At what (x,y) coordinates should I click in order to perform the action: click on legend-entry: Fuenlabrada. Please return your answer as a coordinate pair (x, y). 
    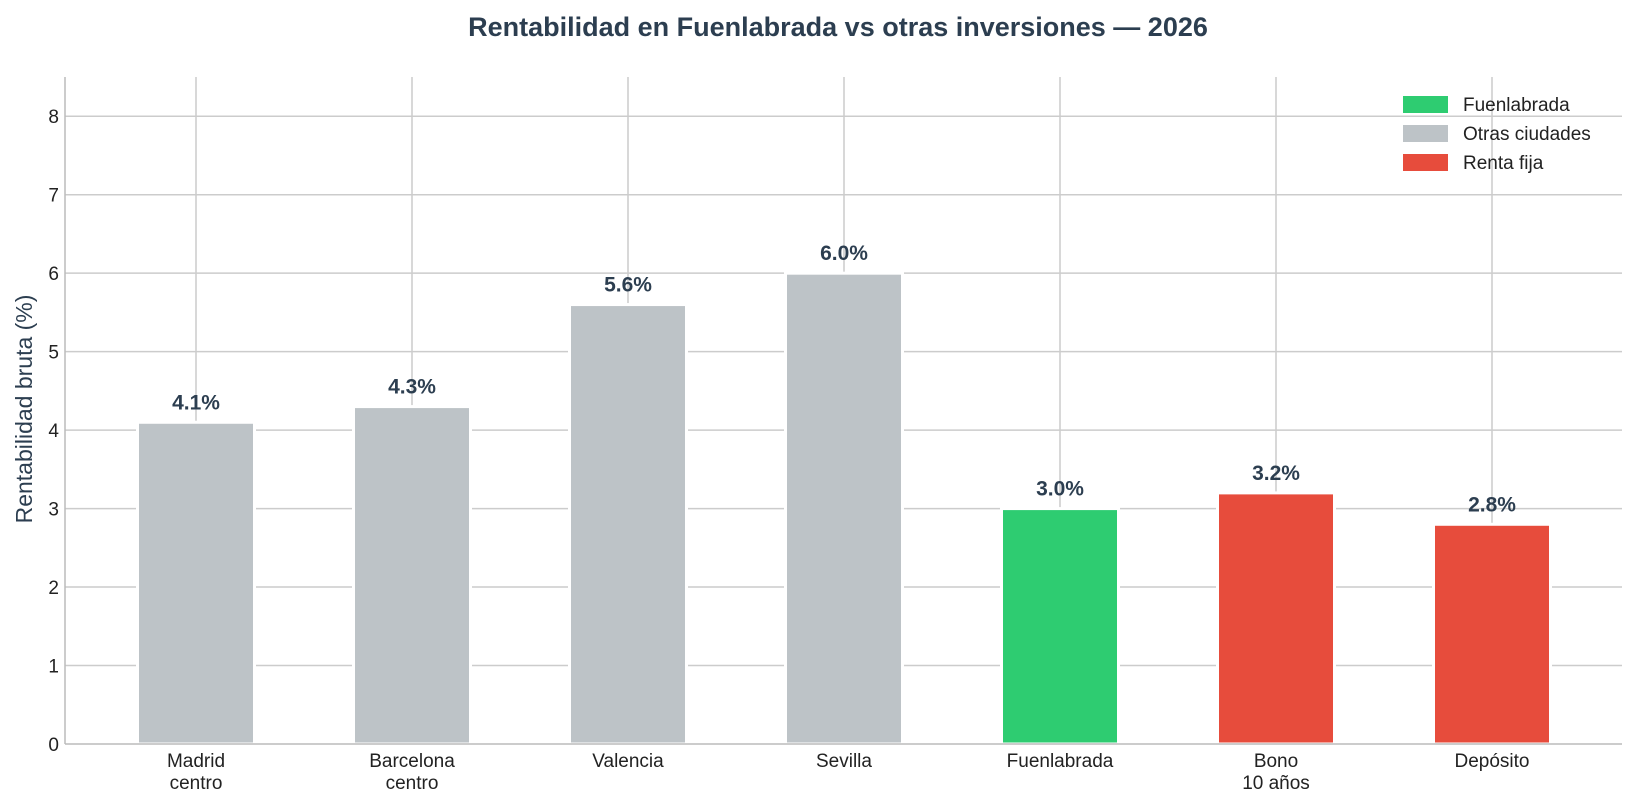
    Looking at the image, I should click on (1516, 105).